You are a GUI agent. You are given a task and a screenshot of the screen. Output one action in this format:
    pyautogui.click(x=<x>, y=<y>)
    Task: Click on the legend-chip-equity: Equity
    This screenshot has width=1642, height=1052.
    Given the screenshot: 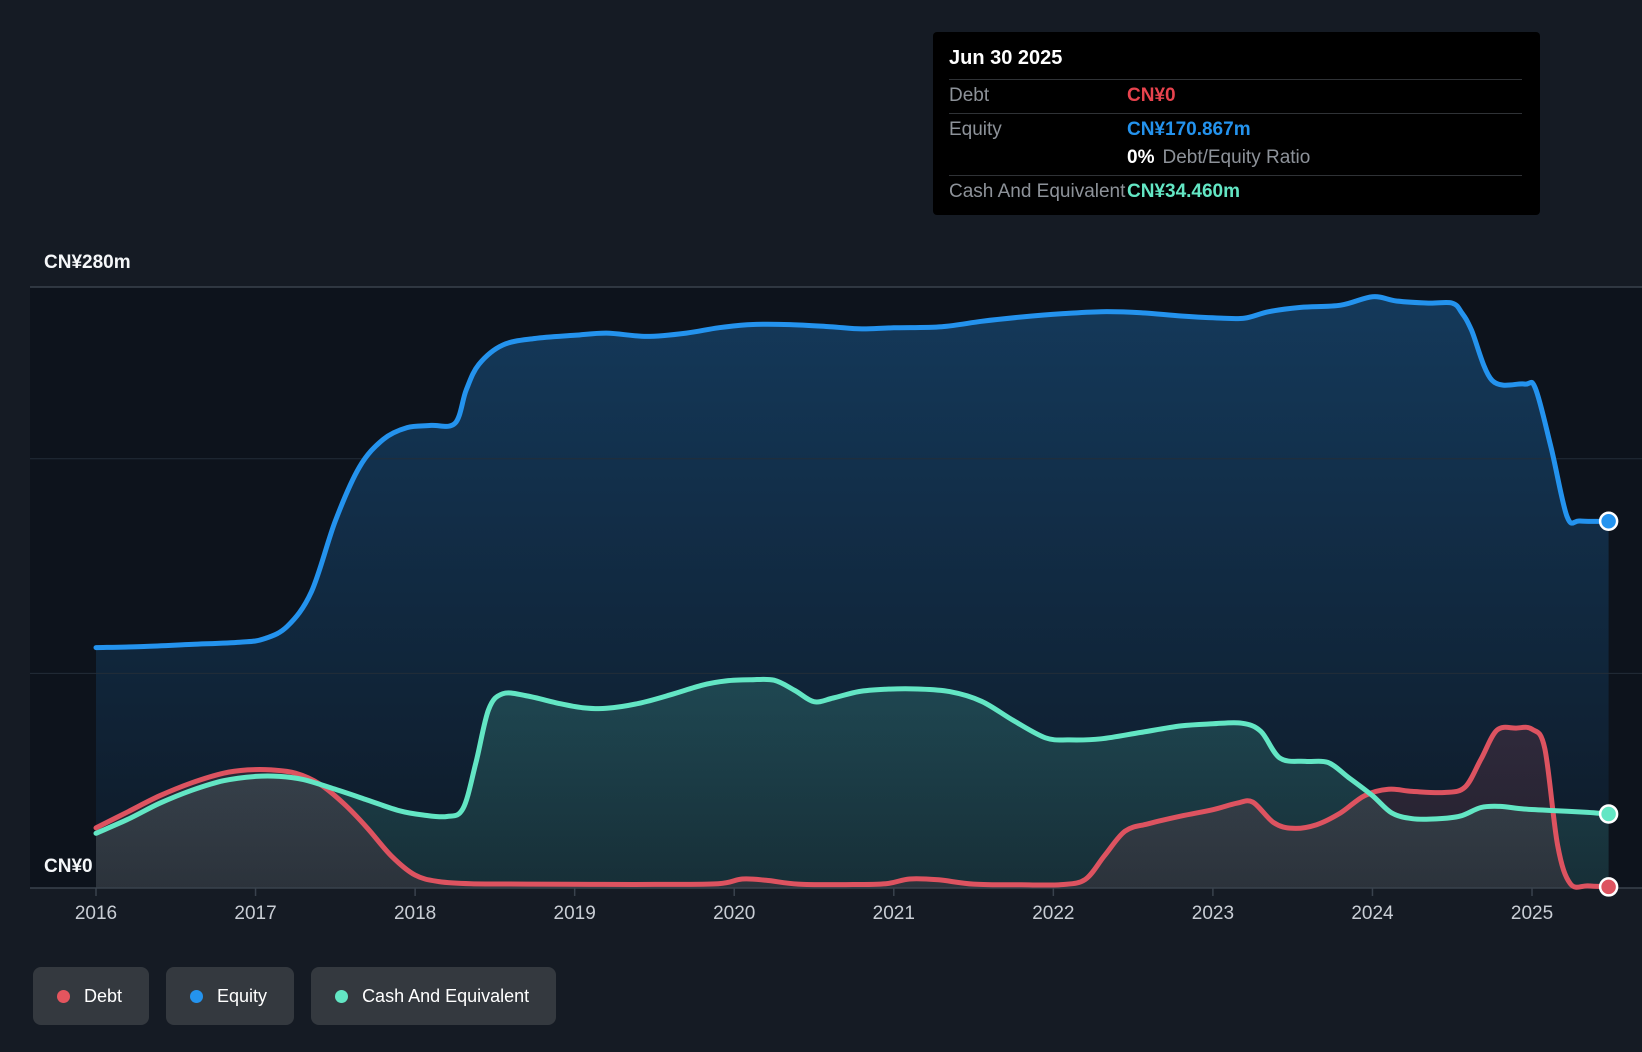 What is the action you would take?
    pyautogui.click(x=230, y=996)
    